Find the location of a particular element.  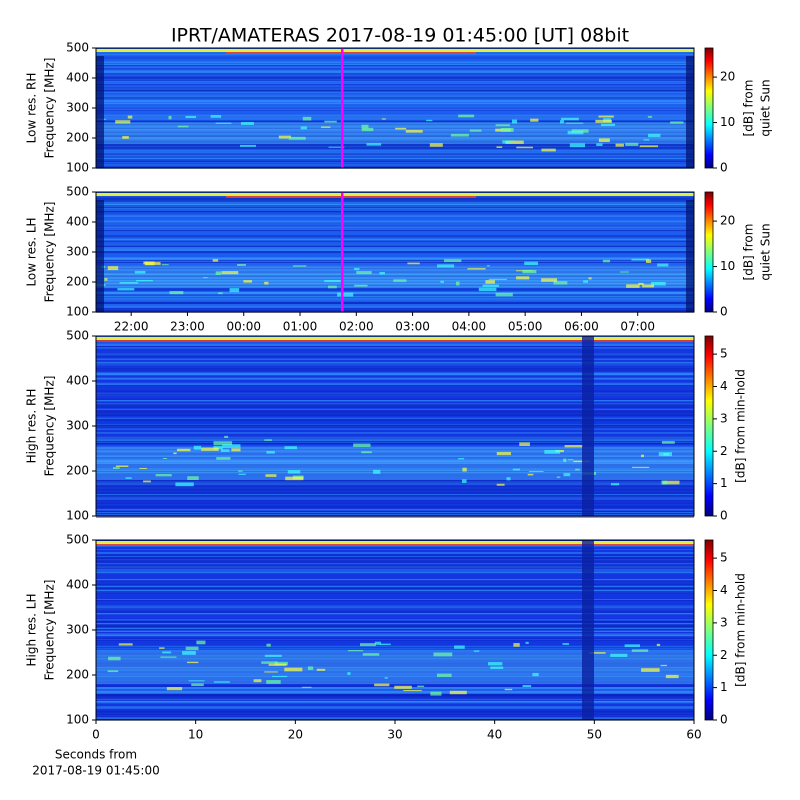

x-tick-label: 00:00 is located at coordinates (243, 327).